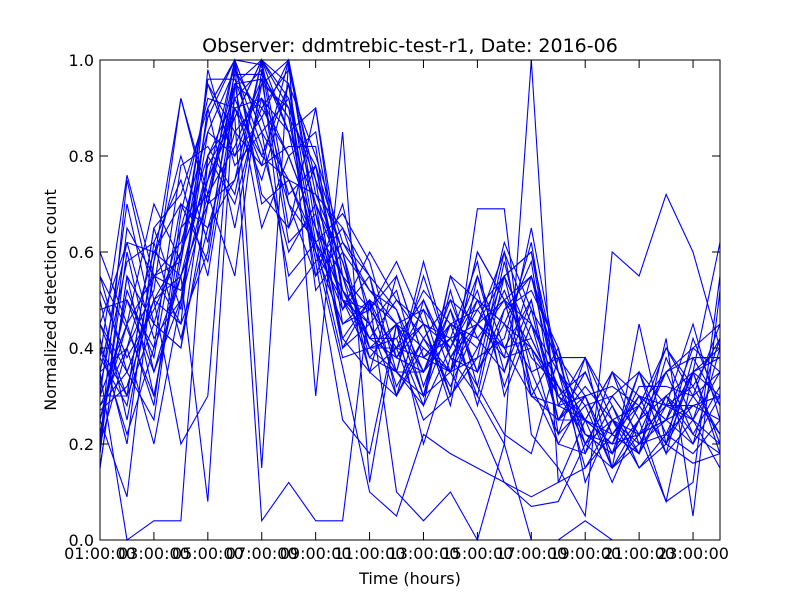 The width and height of the screenshot is (800, 600). Describe the element at coordinates (81, 60) in the screenshot. I see `y-tick-label-6: 1.0` at that location.